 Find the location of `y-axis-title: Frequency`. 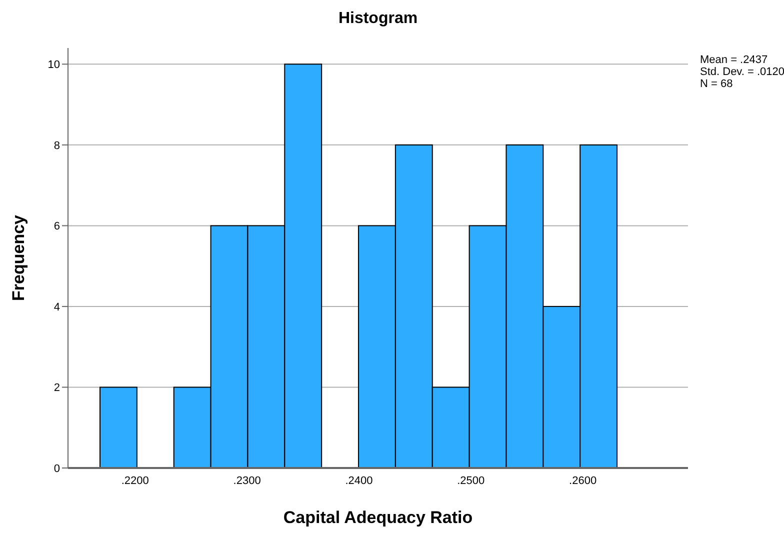

y-axis-title: Frequency is located at coordinates (18, 257).